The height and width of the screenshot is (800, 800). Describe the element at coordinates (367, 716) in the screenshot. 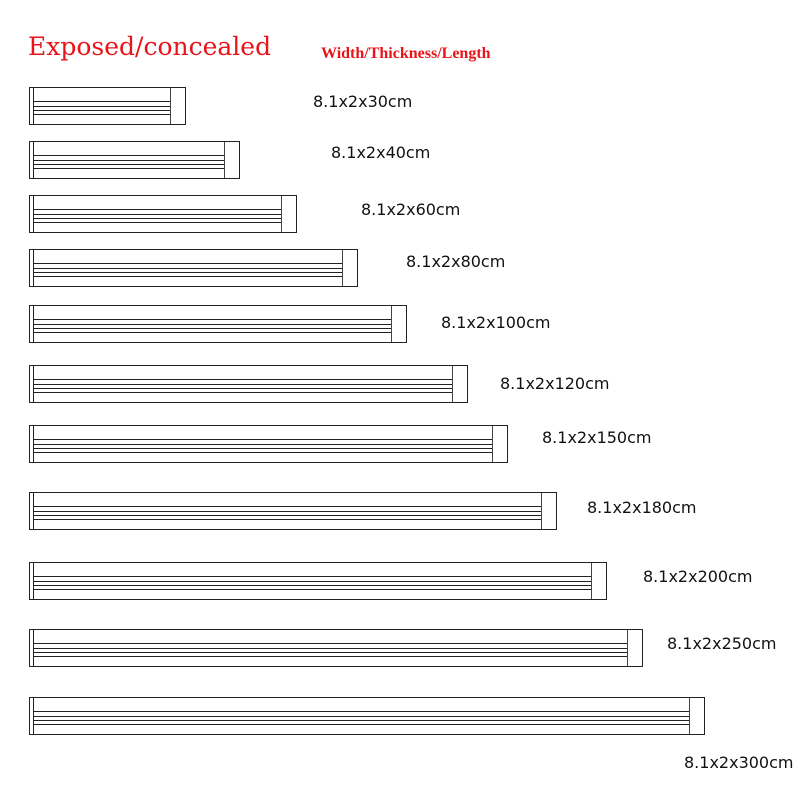

I see `light-bar-300cm` at that location.